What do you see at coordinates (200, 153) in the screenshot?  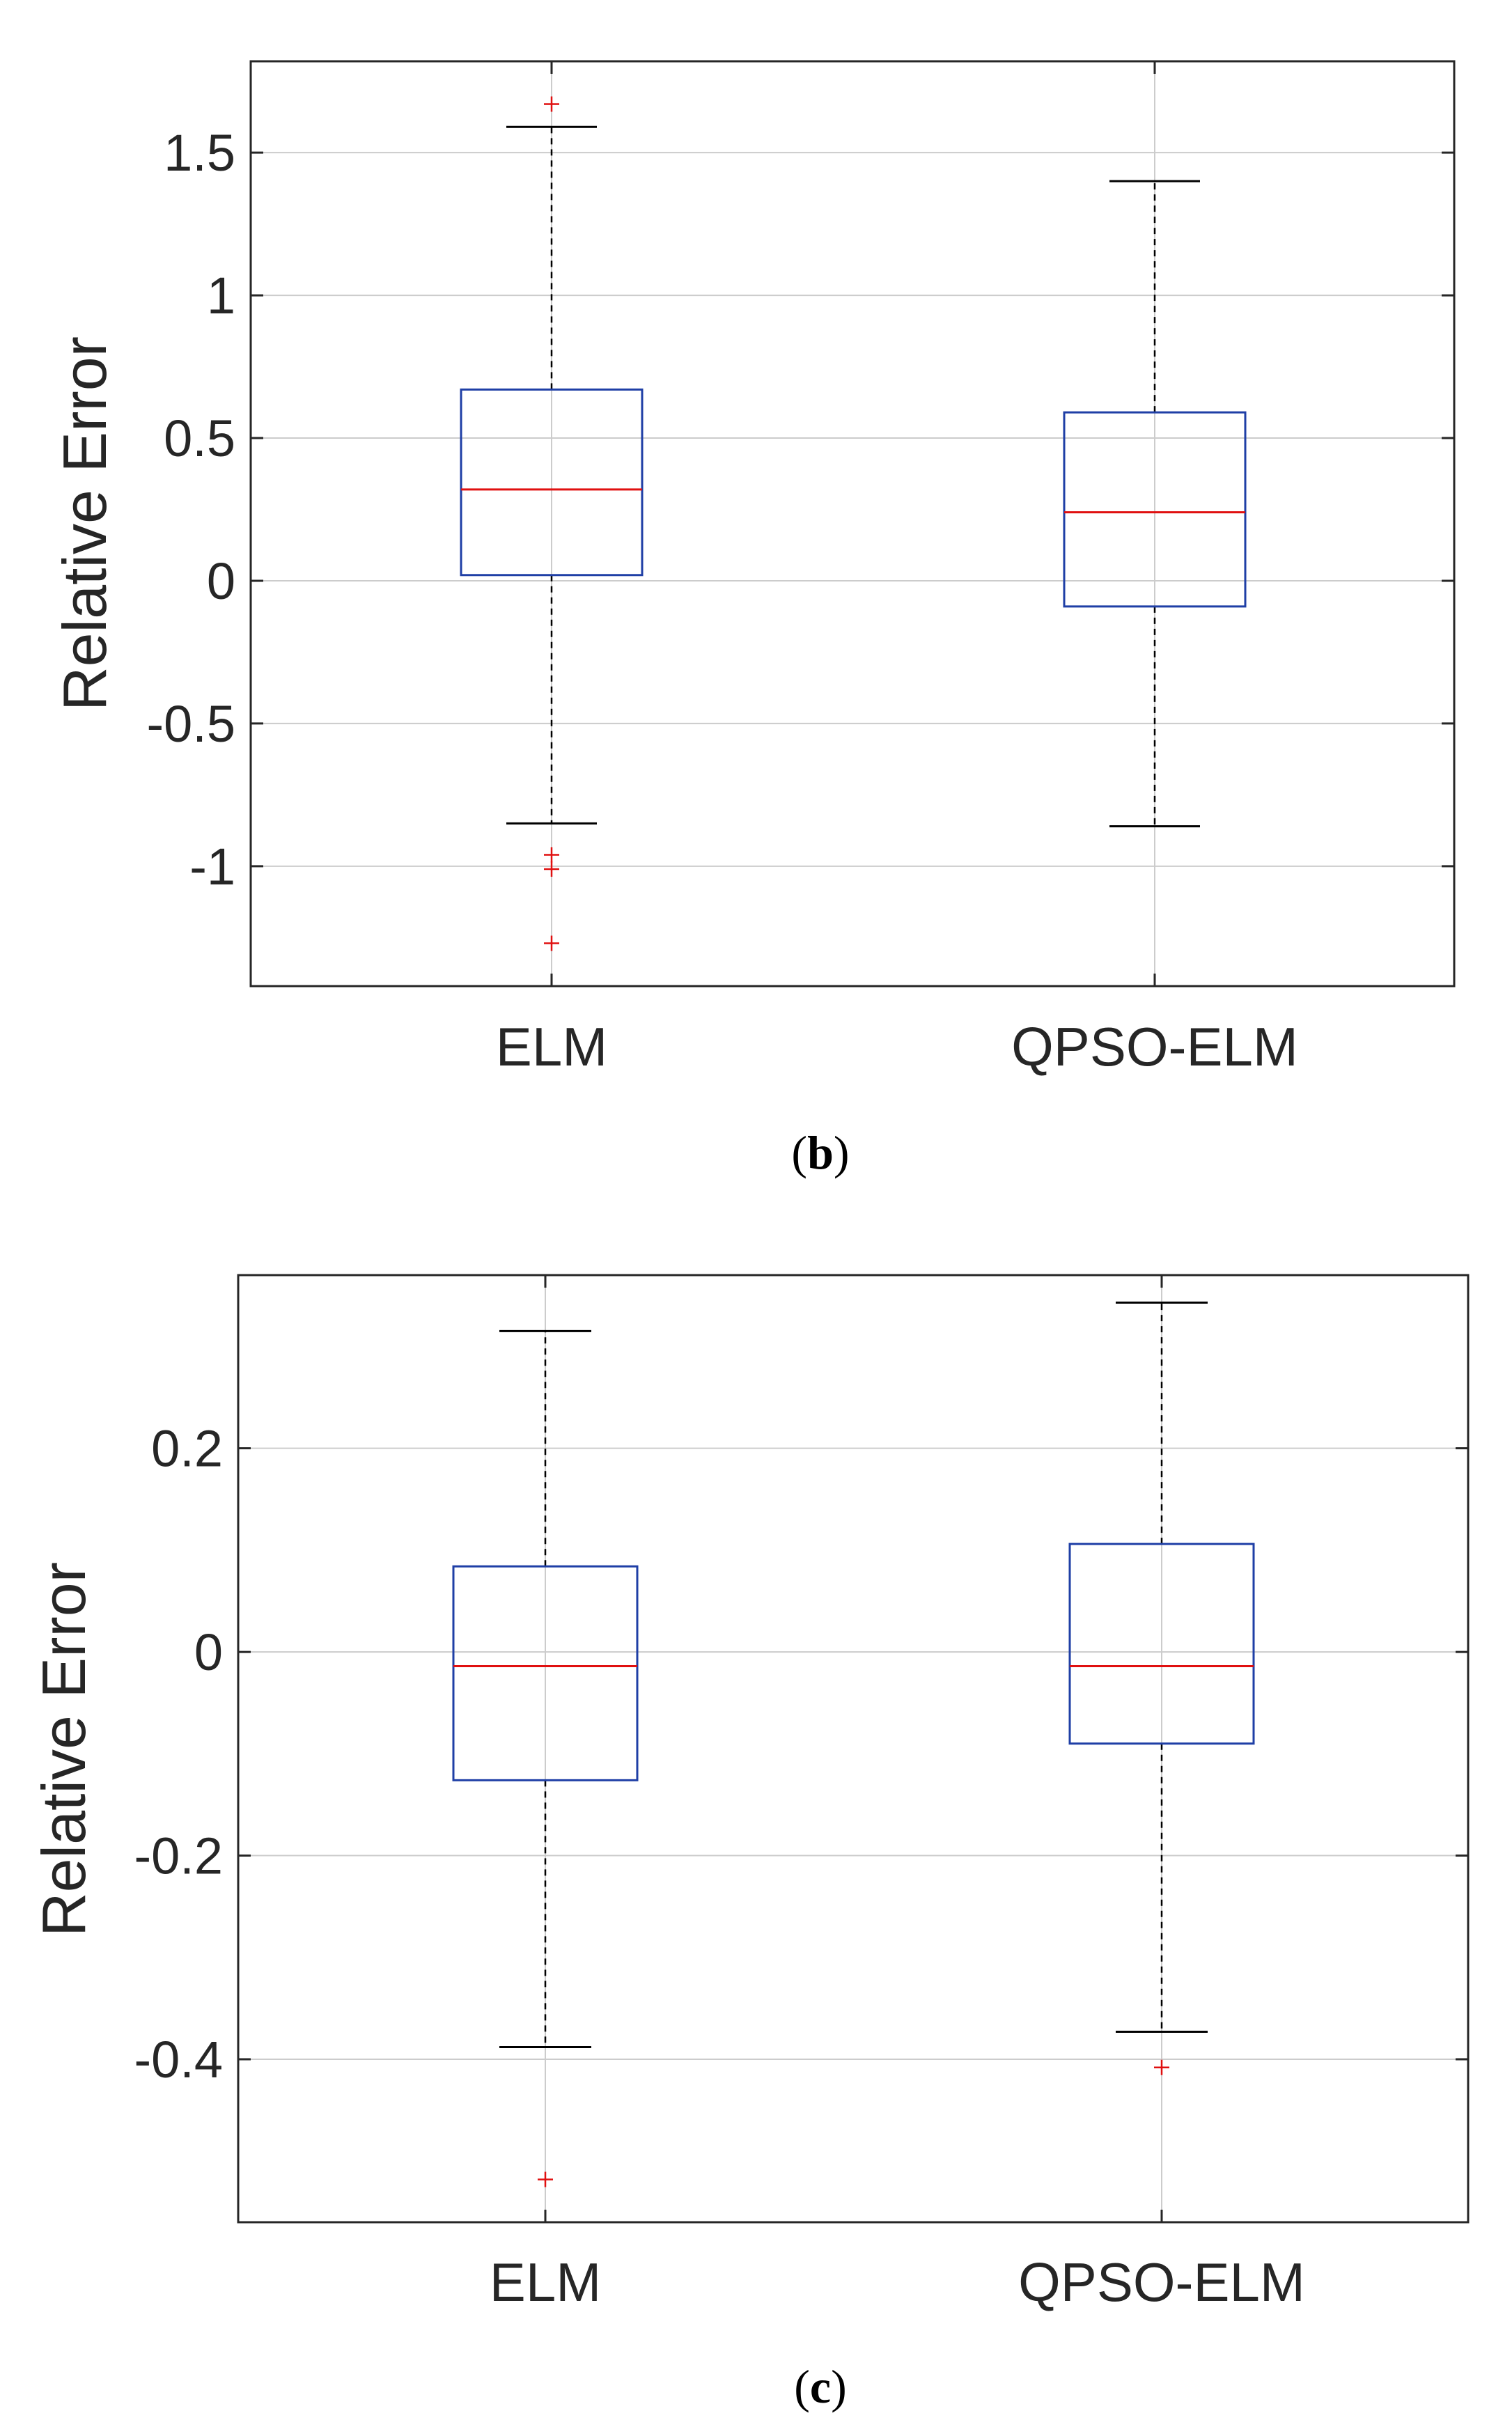 I see `ytick-label: 1.5` at bounding box center [200, 153].